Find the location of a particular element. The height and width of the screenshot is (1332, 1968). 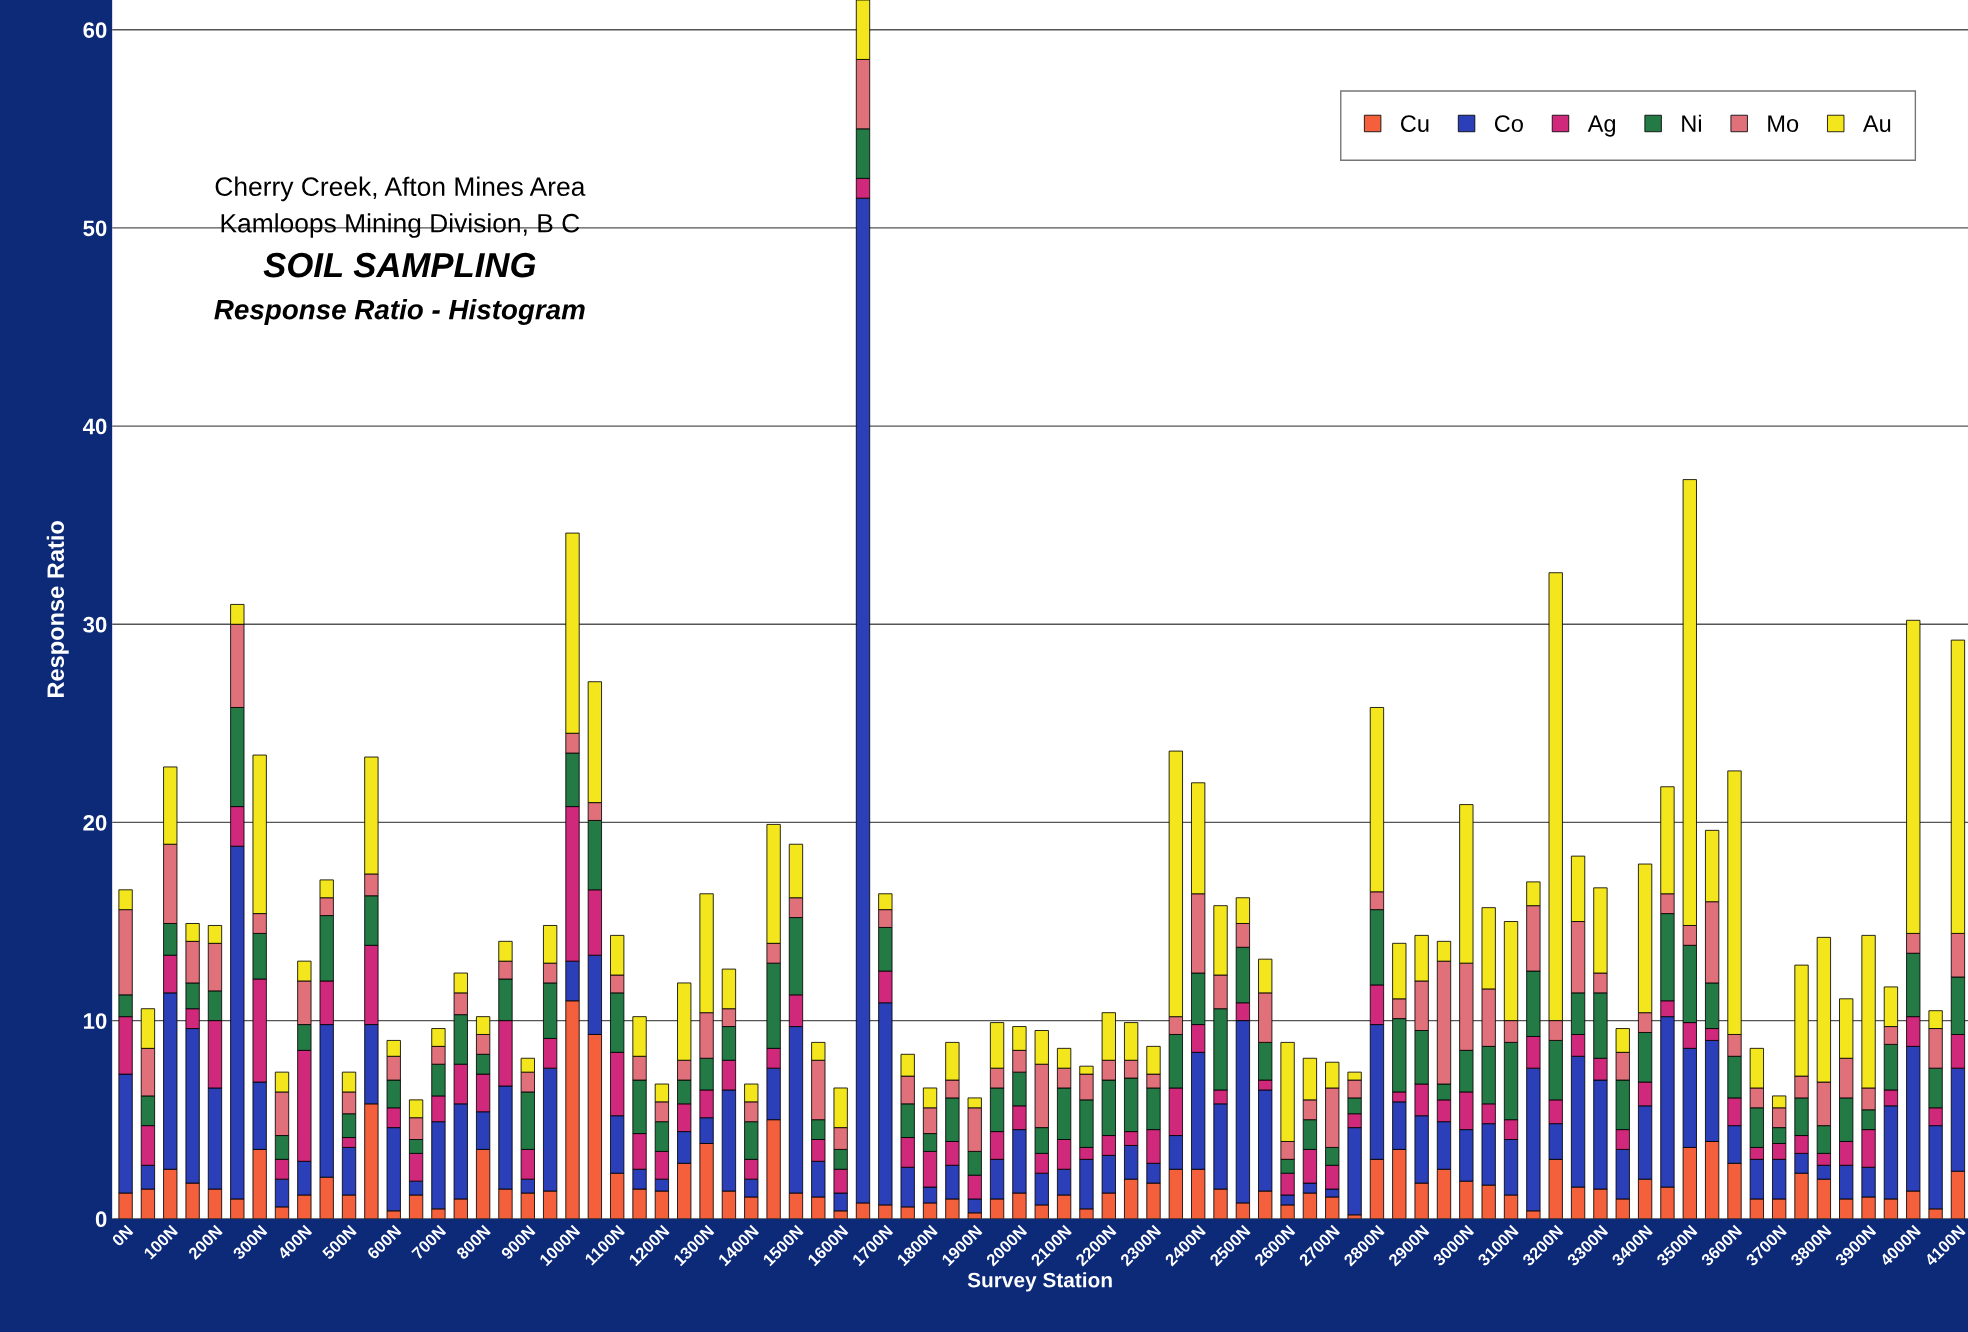

x-tick-label: 0N is located at coordinates (122, 1235).